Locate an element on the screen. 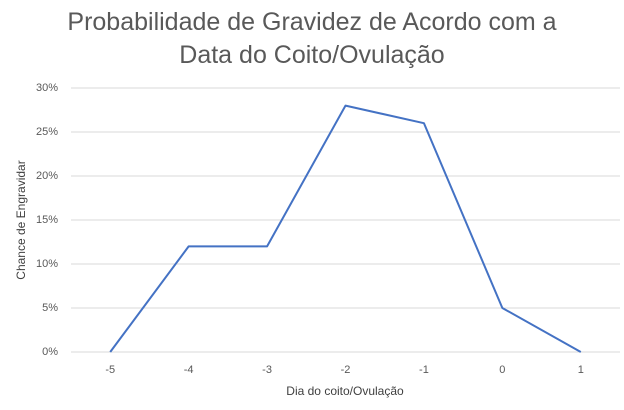  x-tick-label: -4 is located at coordinates (189, 370).